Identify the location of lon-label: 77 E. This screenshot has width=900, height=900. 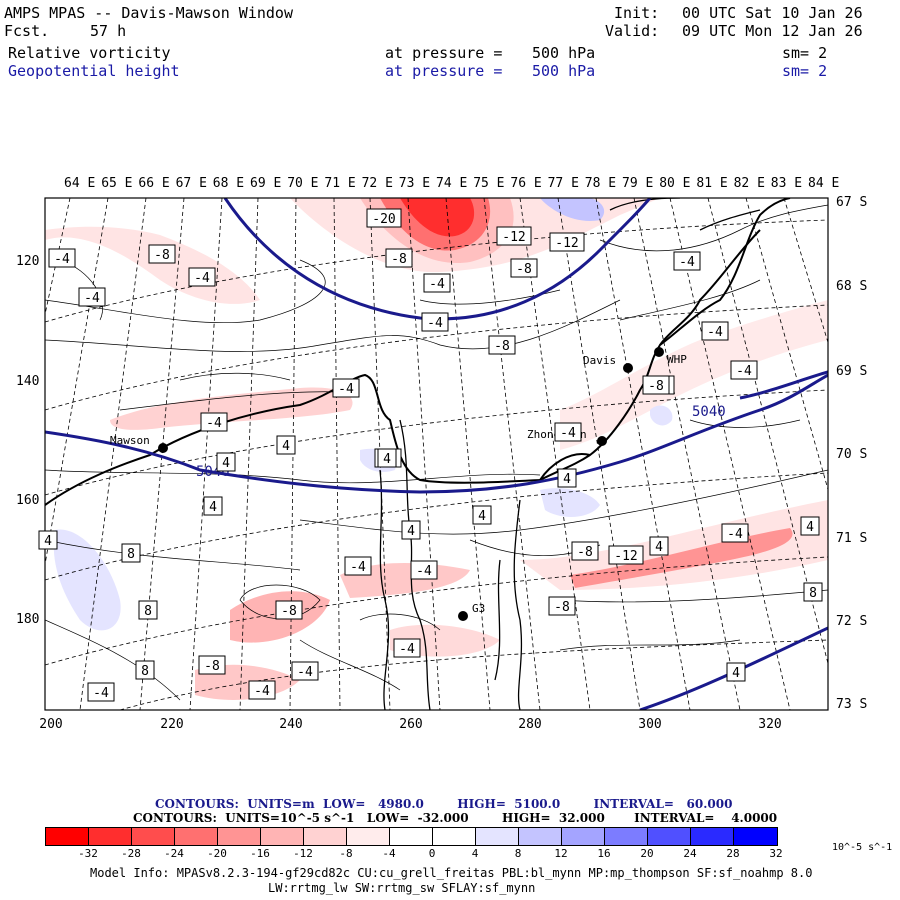
(563, 183).